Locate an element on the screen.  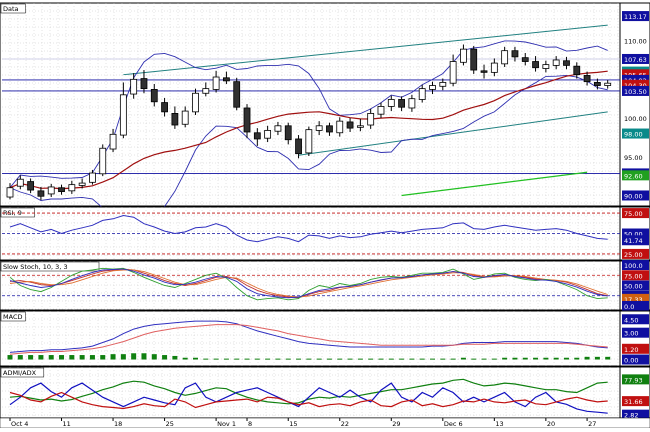
panel-label-2: Slow Stoch, 10, 3, 3 is located at coordinates (35, 267).